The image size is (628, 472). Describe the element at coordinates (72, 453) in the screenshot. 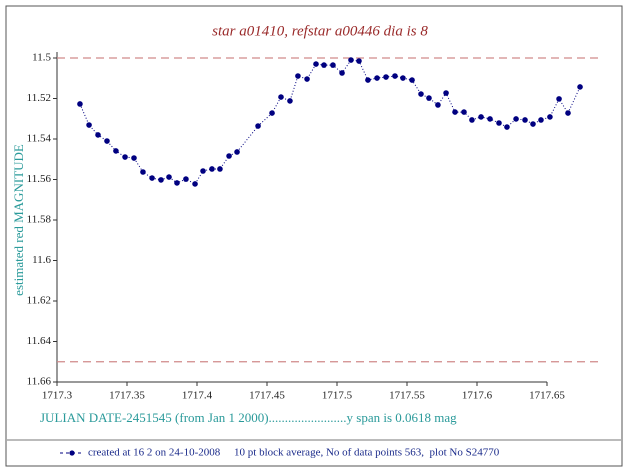

I see `legend-marker` at that location.